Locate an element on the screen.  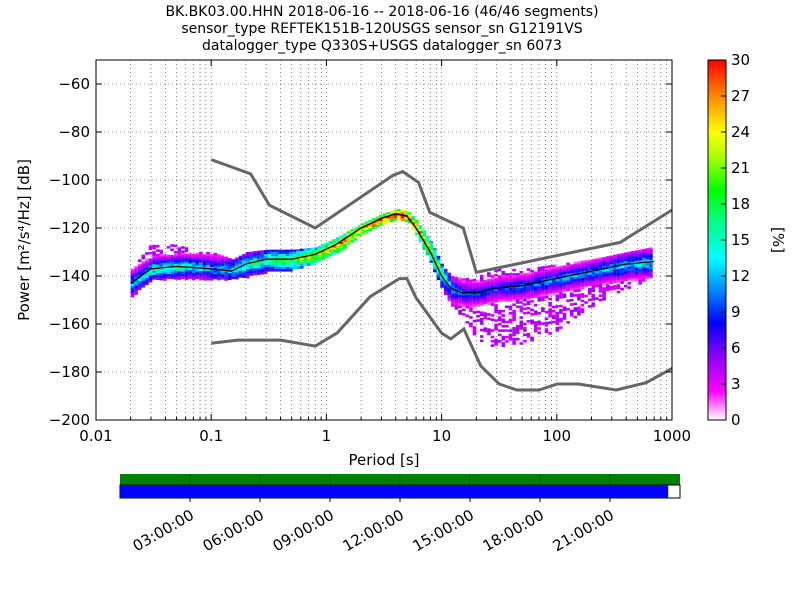
time-bar-data is located at coordinates (394, 491).